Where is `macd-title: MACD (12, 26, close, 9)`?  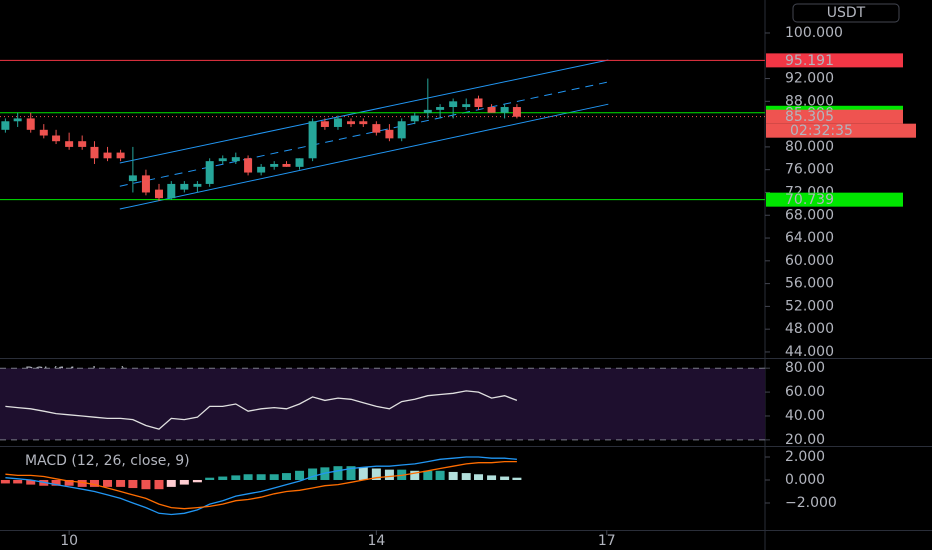 macd-title: MACD (12, 26, close, 9) is located at coordinates (107, 461).